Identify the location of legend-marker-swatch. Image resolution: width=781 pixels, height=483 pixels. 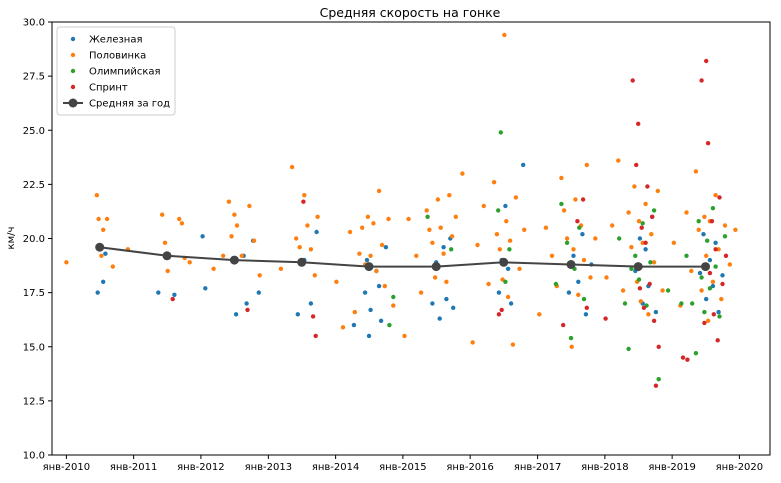
(73, 39).